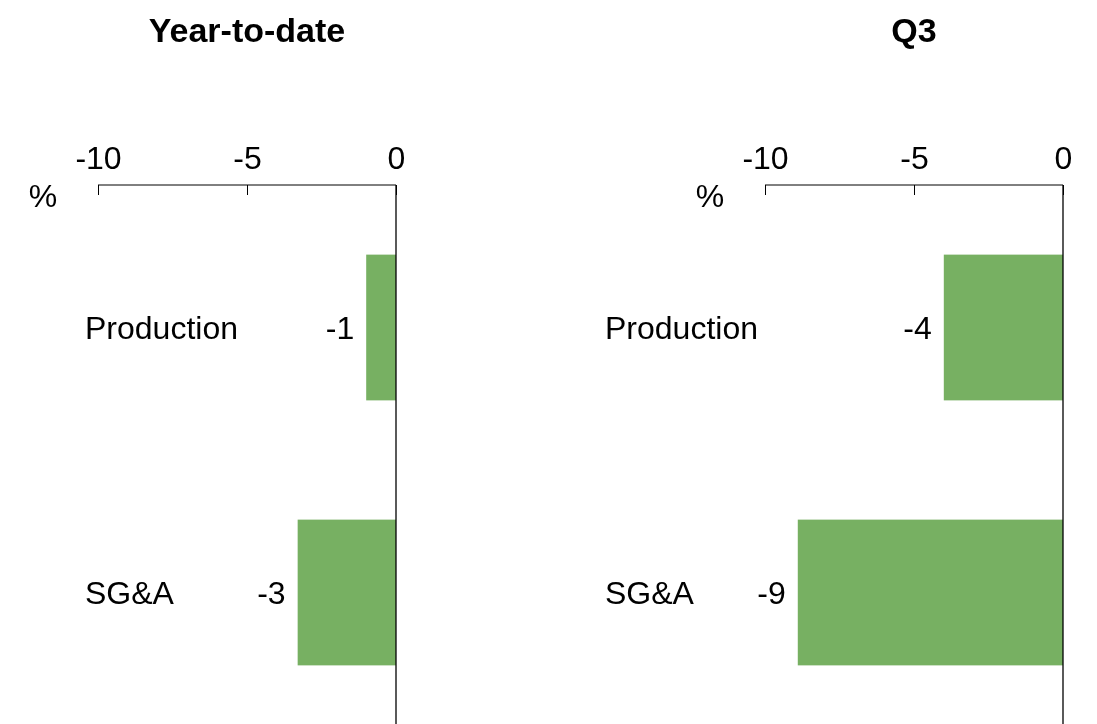 Image resolution: width=1097 pixels, height=724 pixels. Describe the element at coordinates (771, 592) in the screenshot. I see `data-label: -9` at that location.